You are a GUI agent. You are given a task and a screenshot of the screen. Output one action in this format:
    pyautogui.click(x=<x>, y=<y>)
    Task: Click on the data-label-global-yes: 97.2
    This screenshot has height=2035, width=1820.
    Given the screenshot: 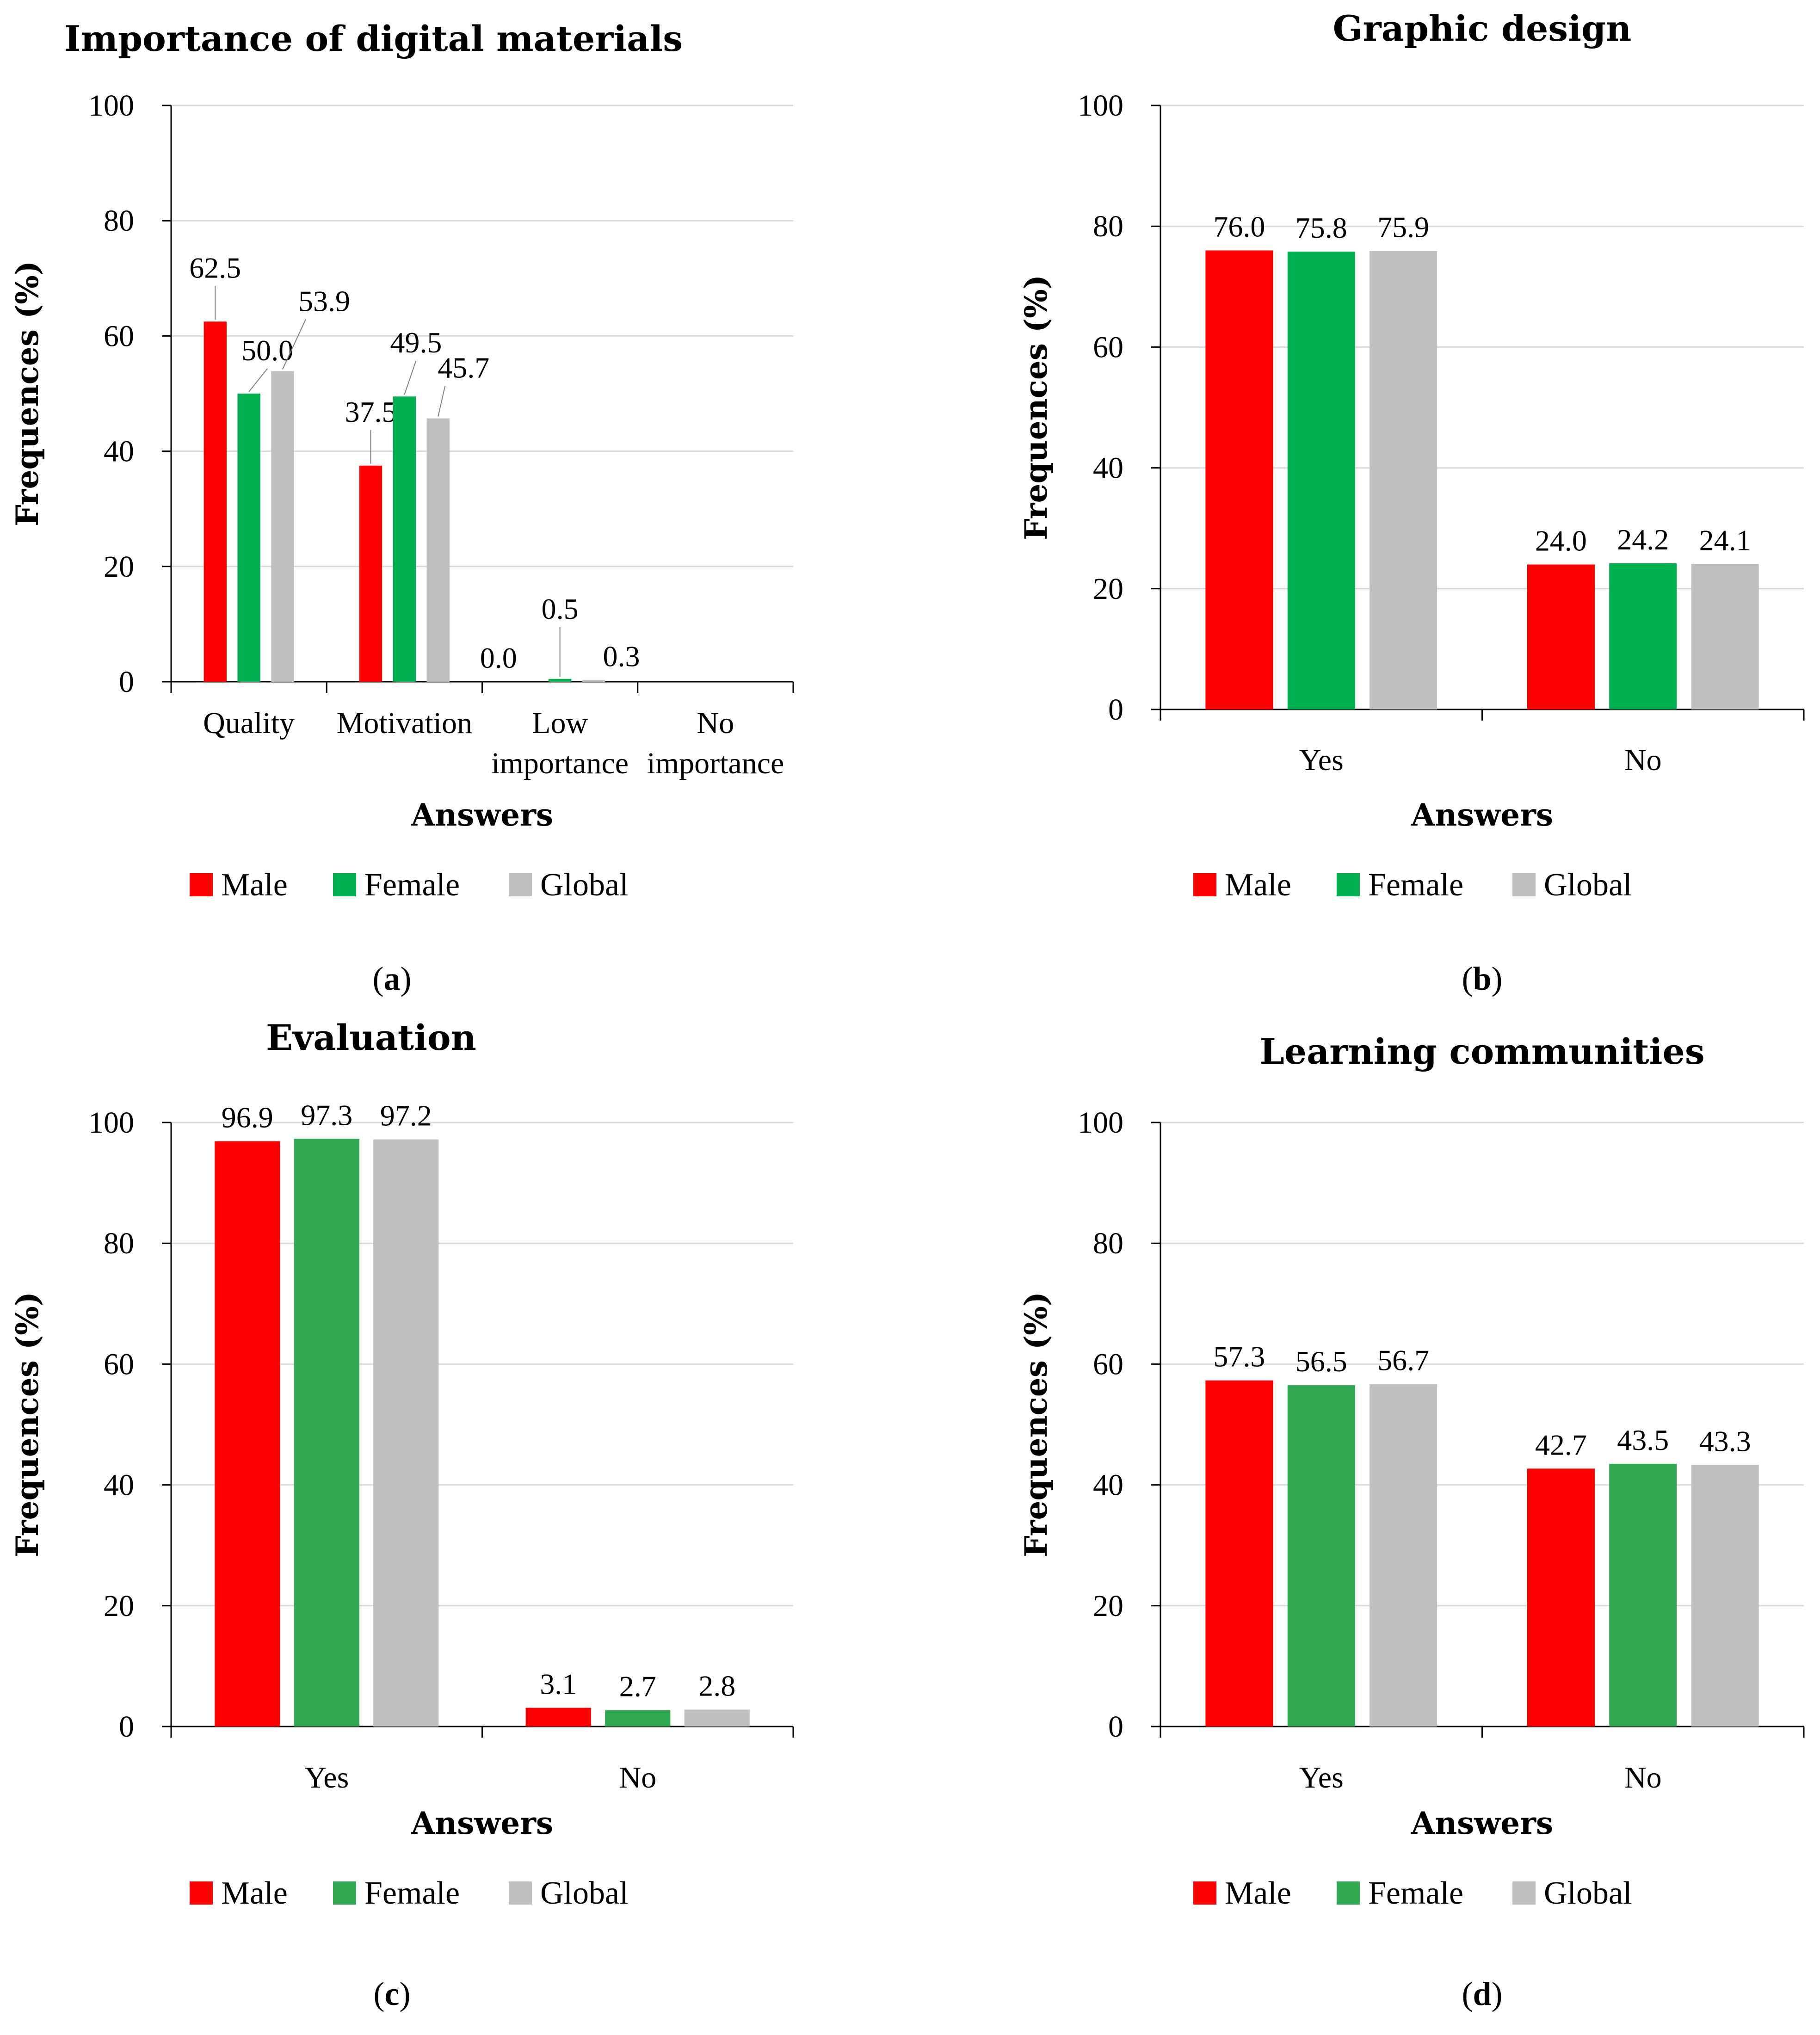 What is the action you would take?
    pyautogui.click(x=406, y=1116)
    